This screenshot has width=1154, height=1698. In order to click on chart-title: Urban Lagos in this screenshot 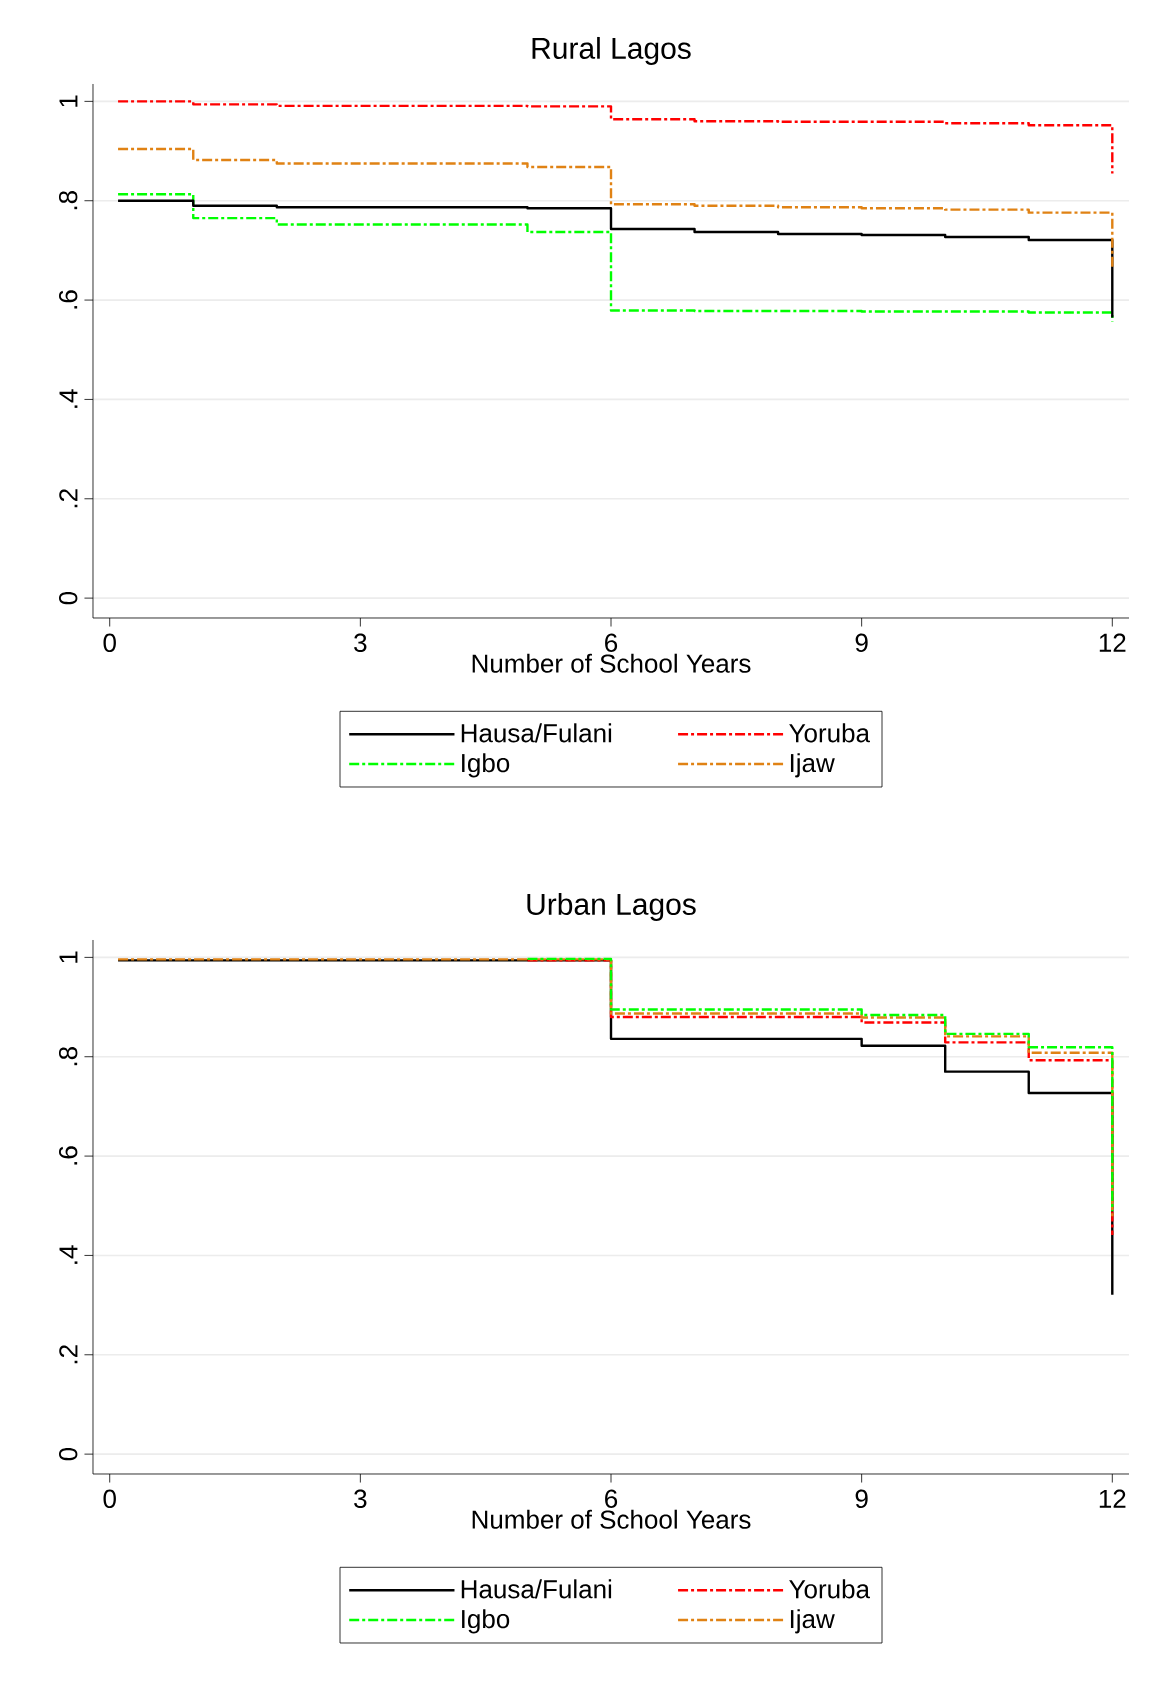, I will do `click(611, 906)`.